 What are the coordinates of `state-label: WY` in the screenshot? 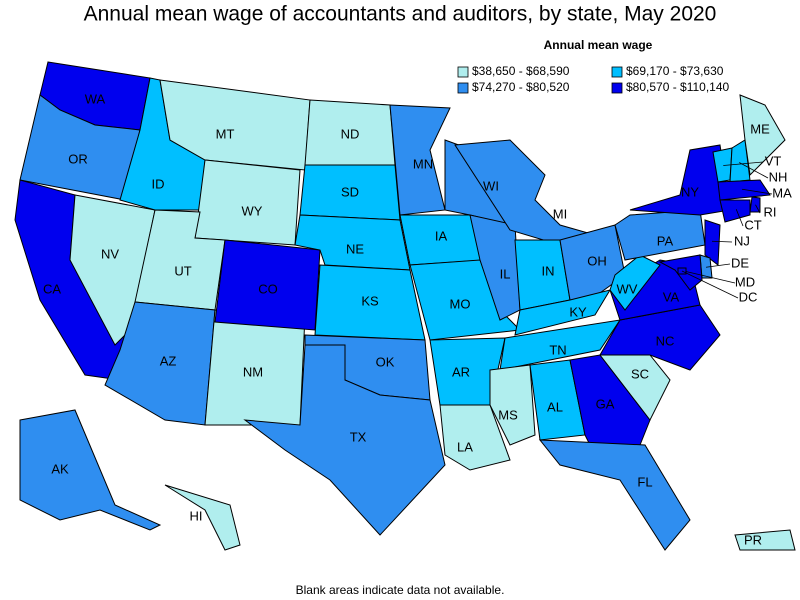 It's located at (252, 210).